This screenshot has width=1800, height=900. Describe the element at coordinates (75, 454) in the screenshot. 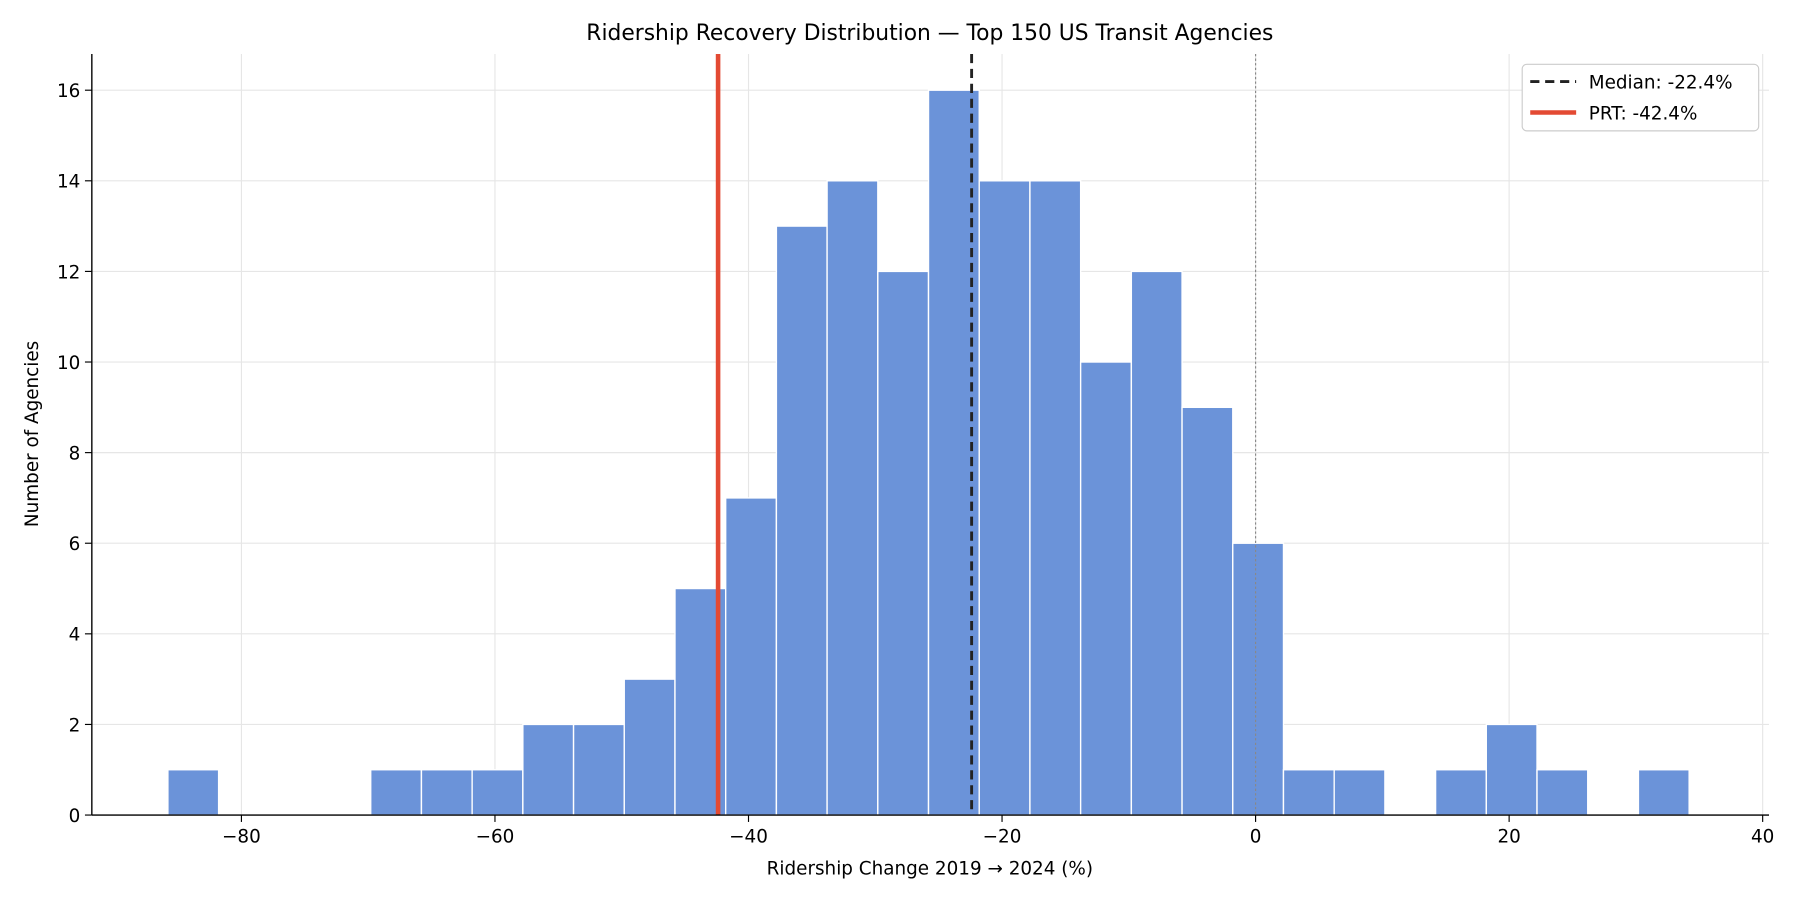

I see `y-tick-label: 8` at that location.